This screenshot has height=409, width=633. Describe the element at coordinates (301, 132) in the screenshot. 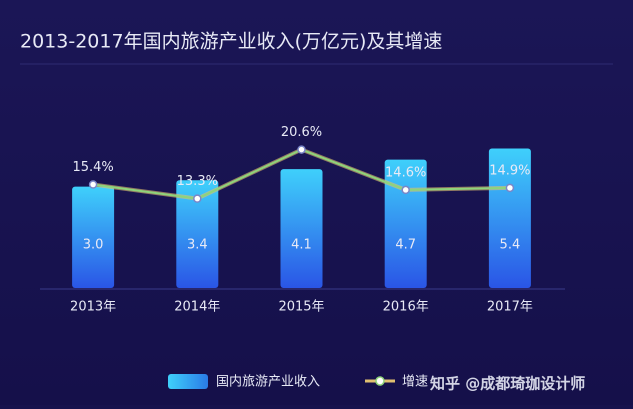

I see `point-label: 20.6%` at that location.